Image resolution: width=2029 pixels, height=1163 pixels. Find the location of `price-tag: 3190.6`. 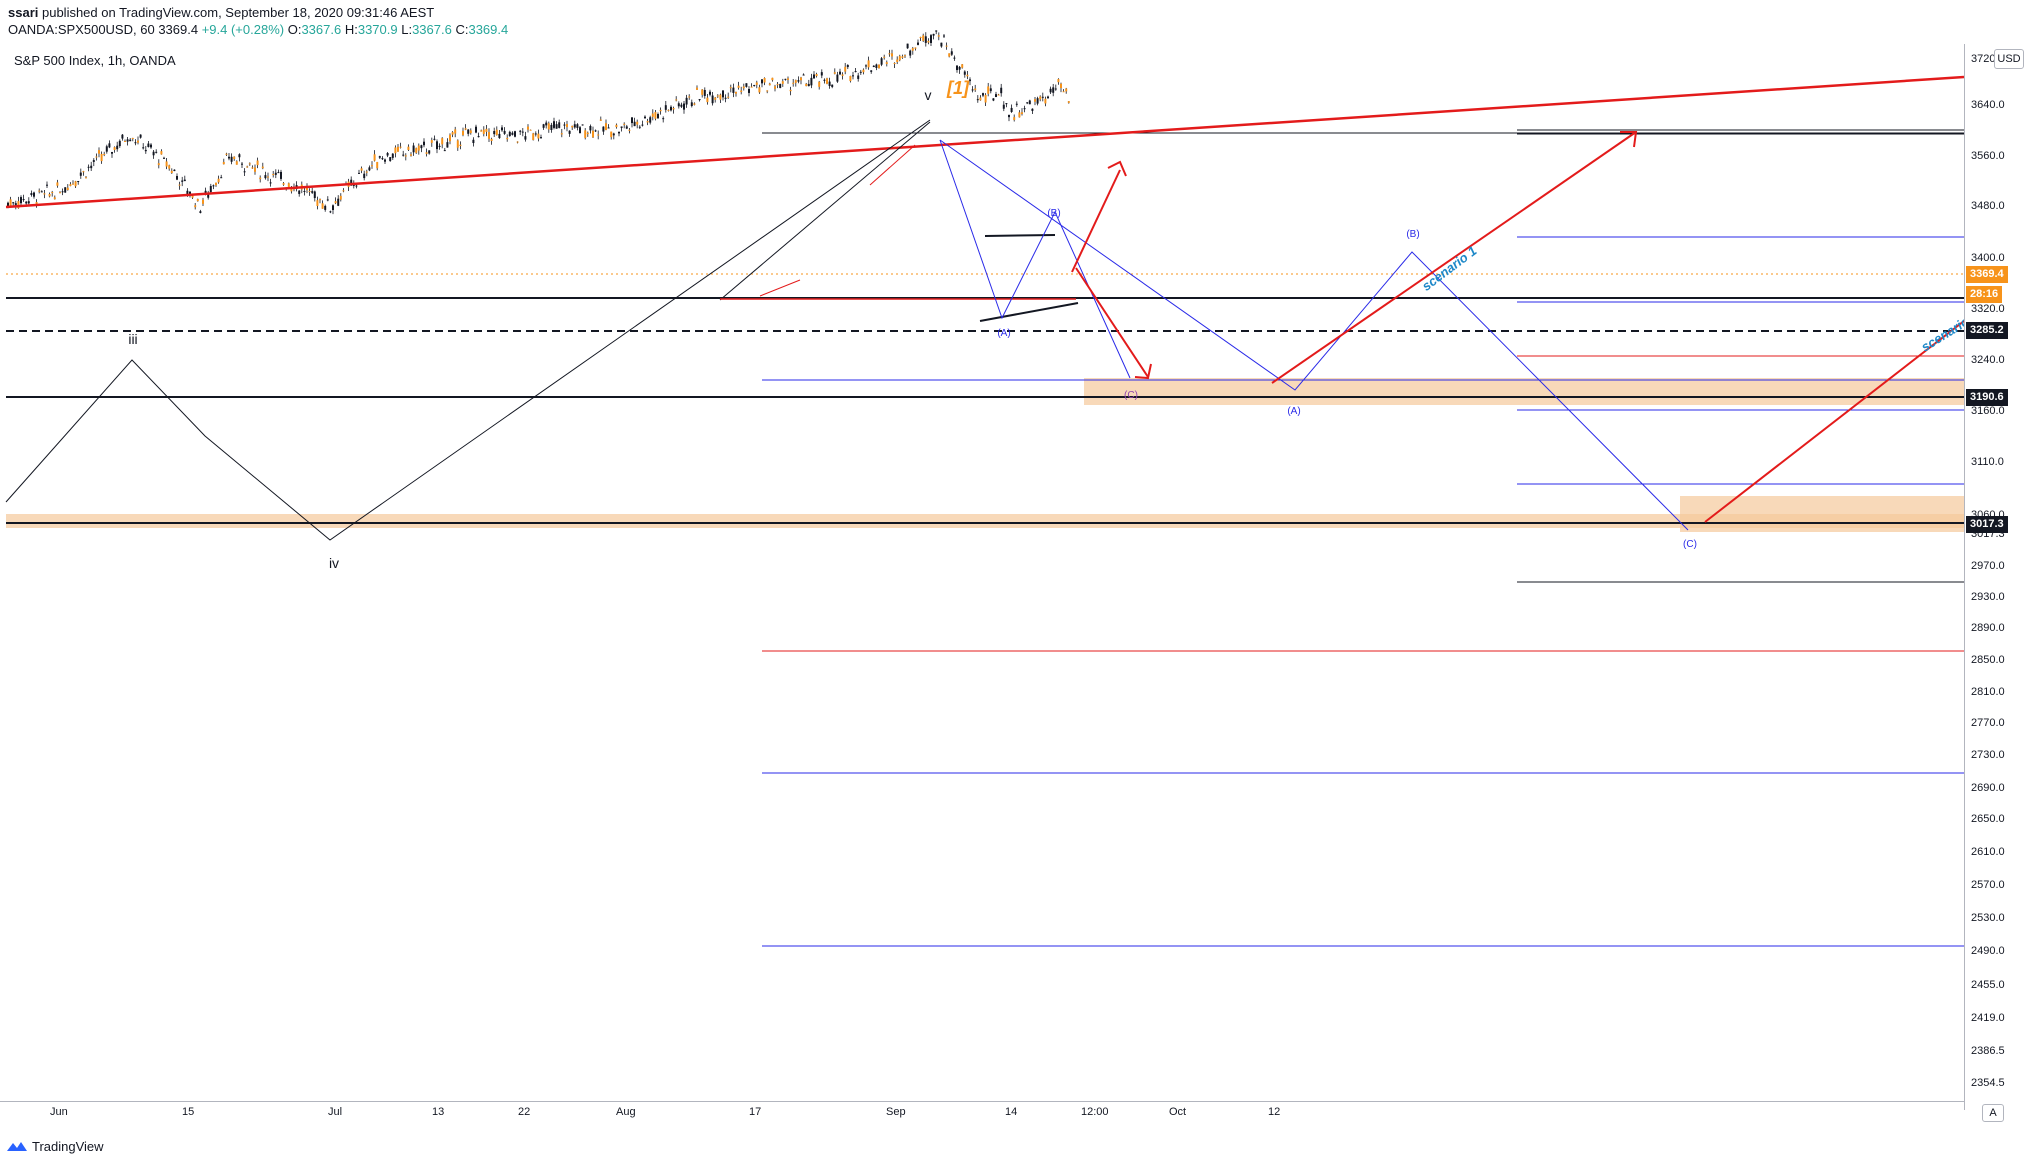

price-tag: 3190.6 is located at coordinates (1987, 397).